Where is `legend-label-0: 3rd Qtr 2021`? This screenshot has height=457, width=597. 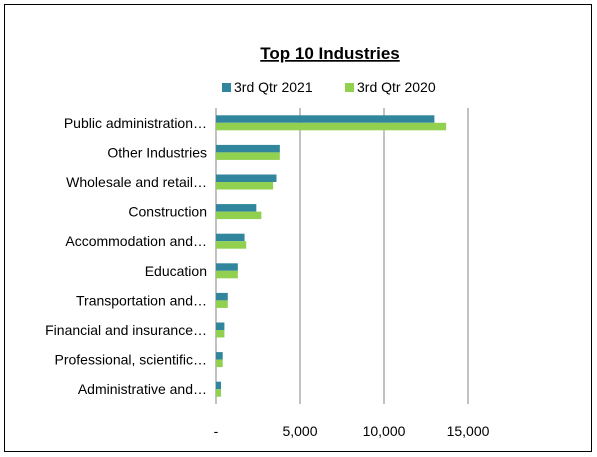 legend-label-0: 3rd Qtr 2021 is located at coordinates (273, 87).